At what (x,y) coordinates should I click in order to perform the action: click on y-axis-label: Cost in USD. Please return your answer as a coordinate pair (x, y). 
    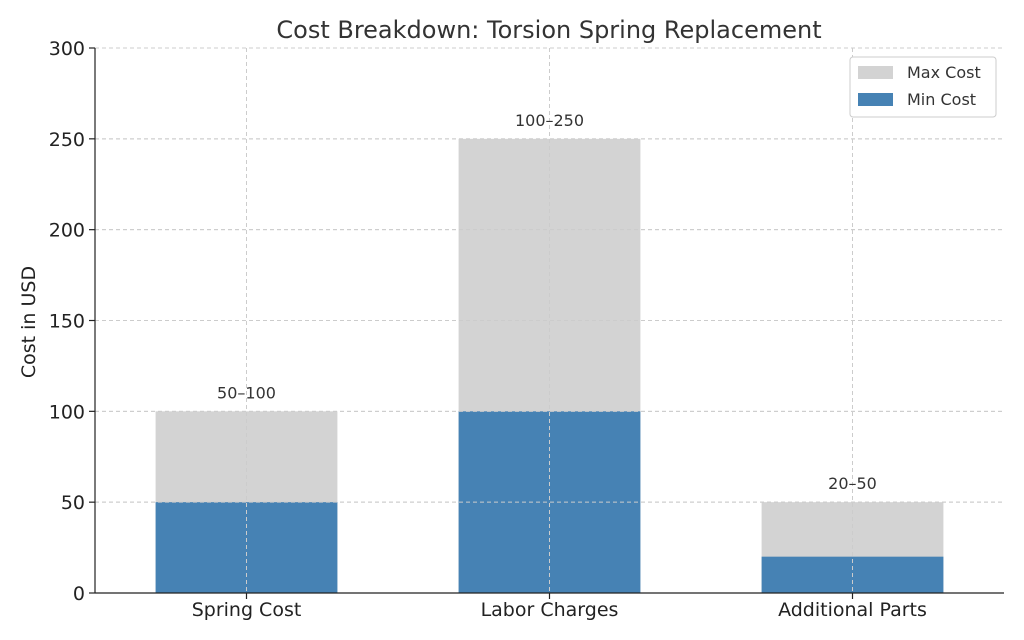
    Looking at the image, I should click on (29, 322).